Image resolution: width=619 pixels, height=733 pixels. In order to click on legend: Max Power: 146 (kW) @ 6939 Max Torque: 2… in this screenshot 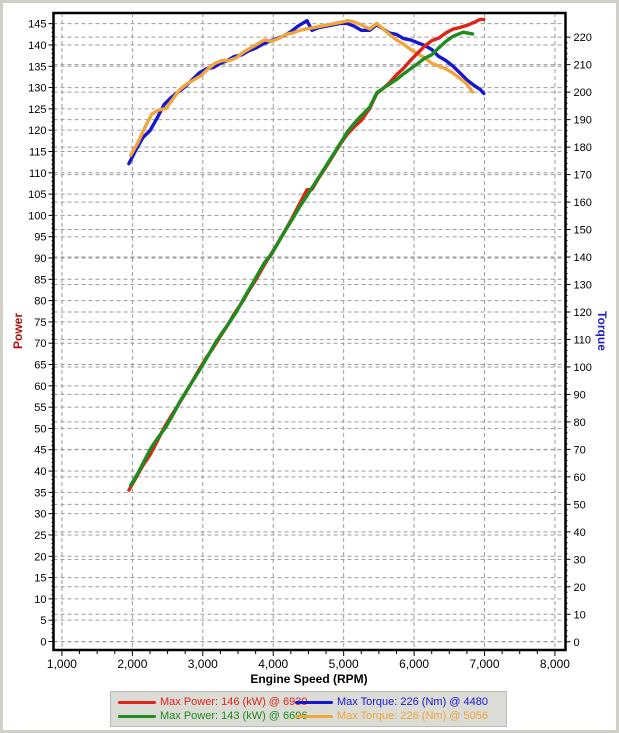, I will do `click(308, 709)`.